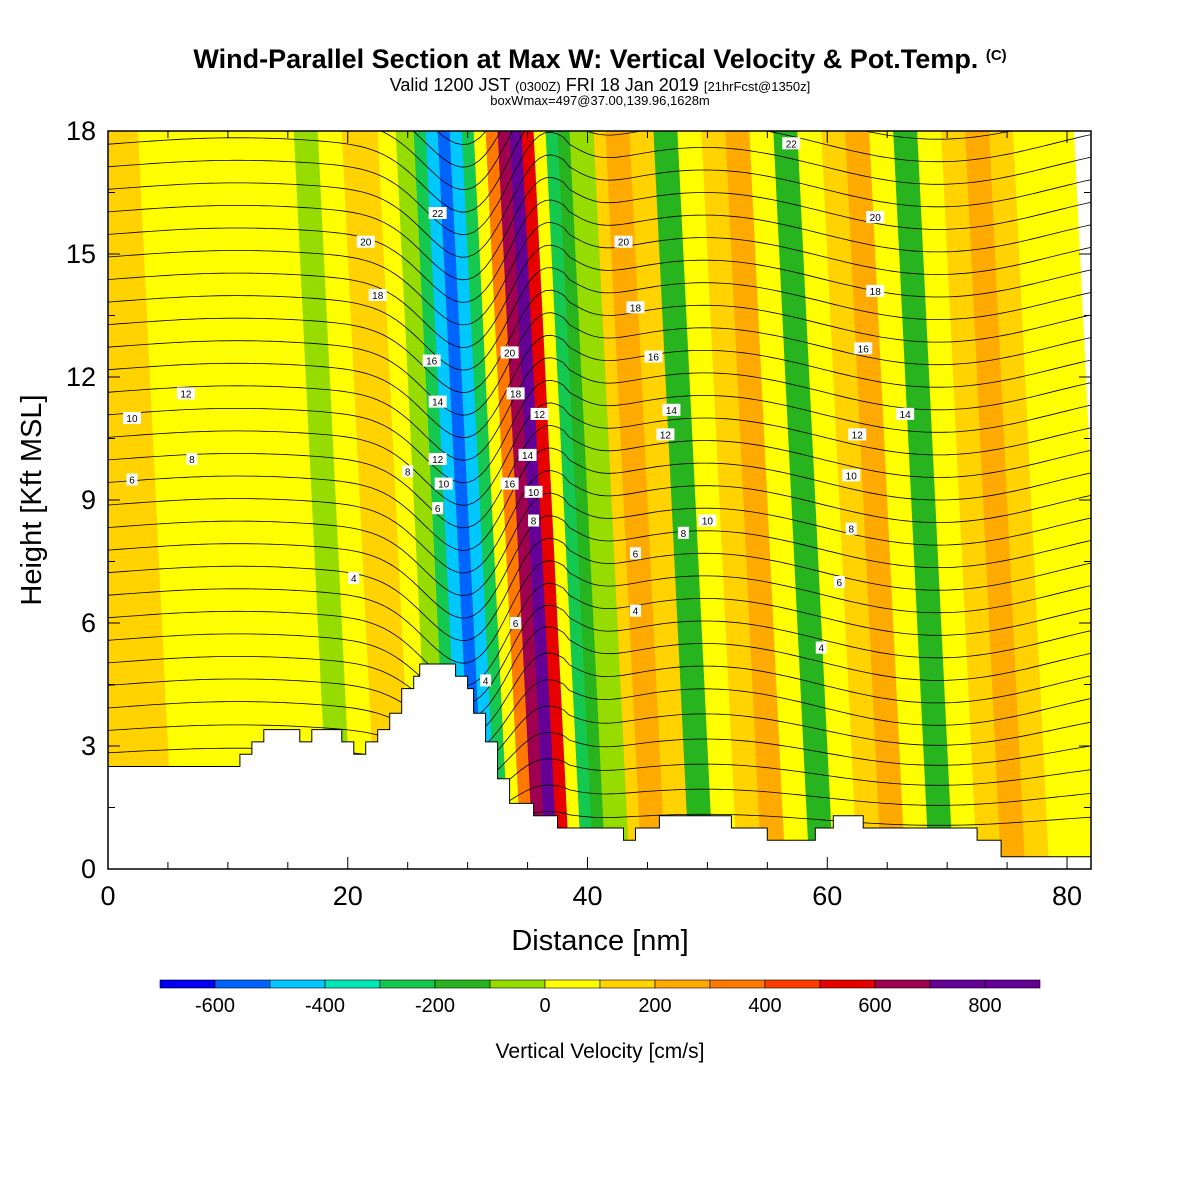 This screenshot has width=1200, height=1200. I want to click on x-axis-label: Distance [nm], so click(599, 941).